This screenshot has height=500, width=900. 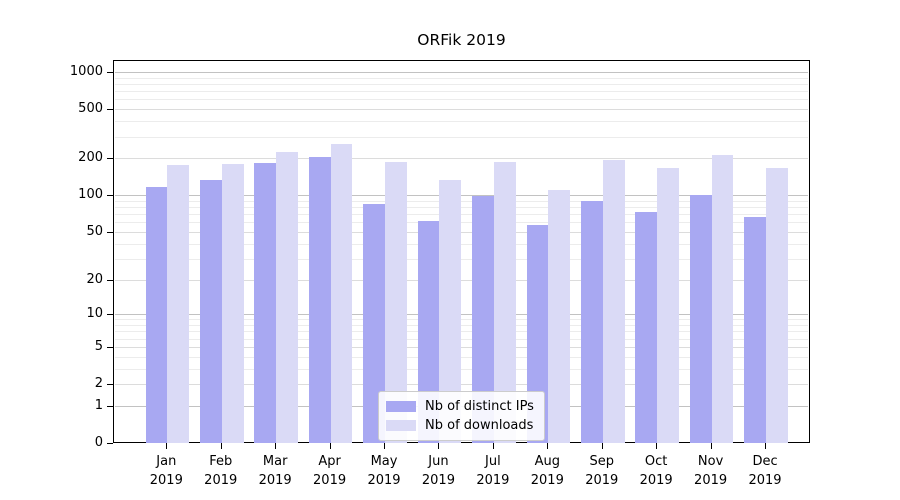 I want to click on chart-title: ORFik 2019, so click(x=461, y=40).